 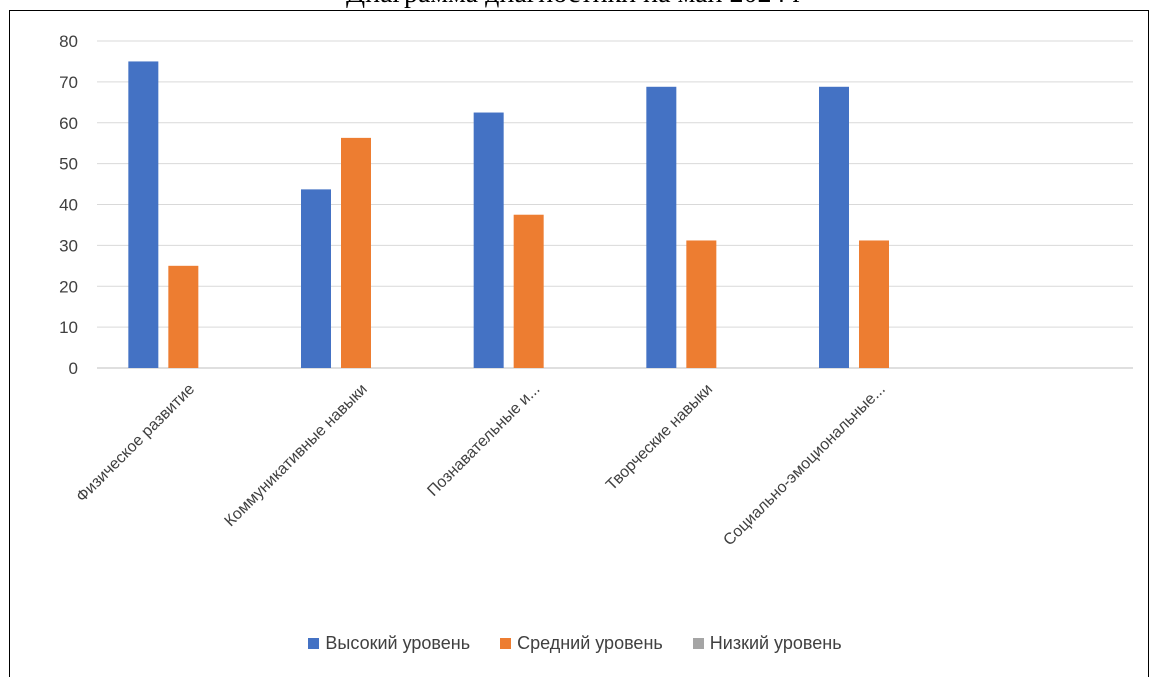 I want to click on legend-label: Высокий уровень, so click(x=398, y=643).